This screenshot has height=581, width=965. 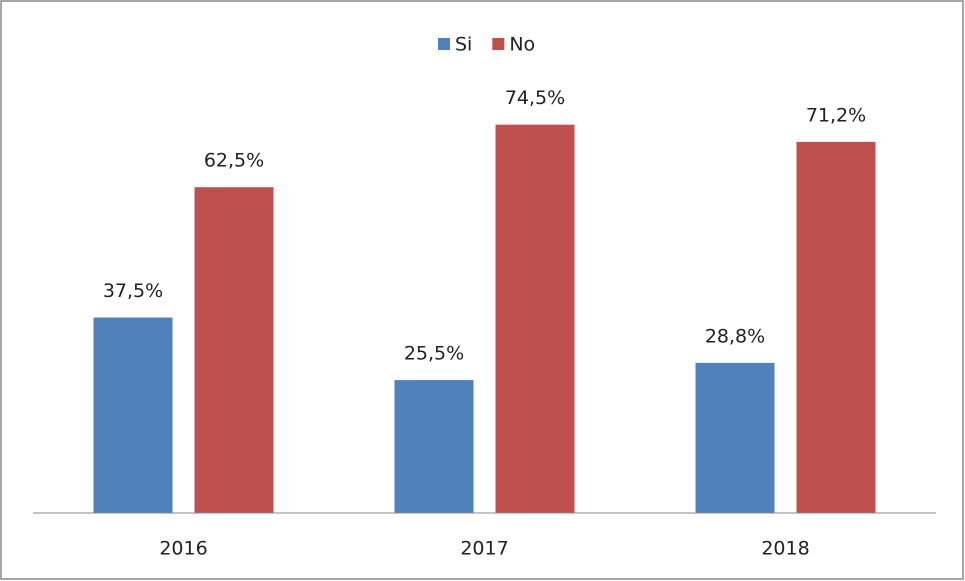 I want to click on data-label: 74,5%, so click(x=535, y=98).